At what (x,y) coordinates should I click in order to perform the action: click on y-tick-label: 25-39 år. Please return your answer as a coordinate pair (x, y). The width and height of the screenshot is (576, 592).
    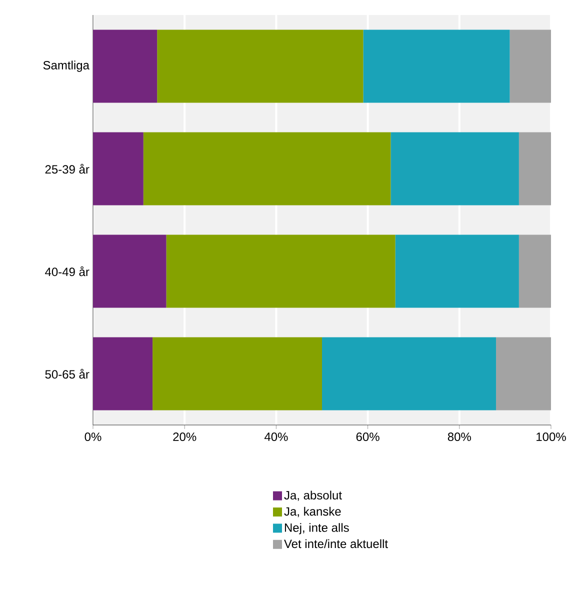
    Looking at the image, I should click on (67, 169).